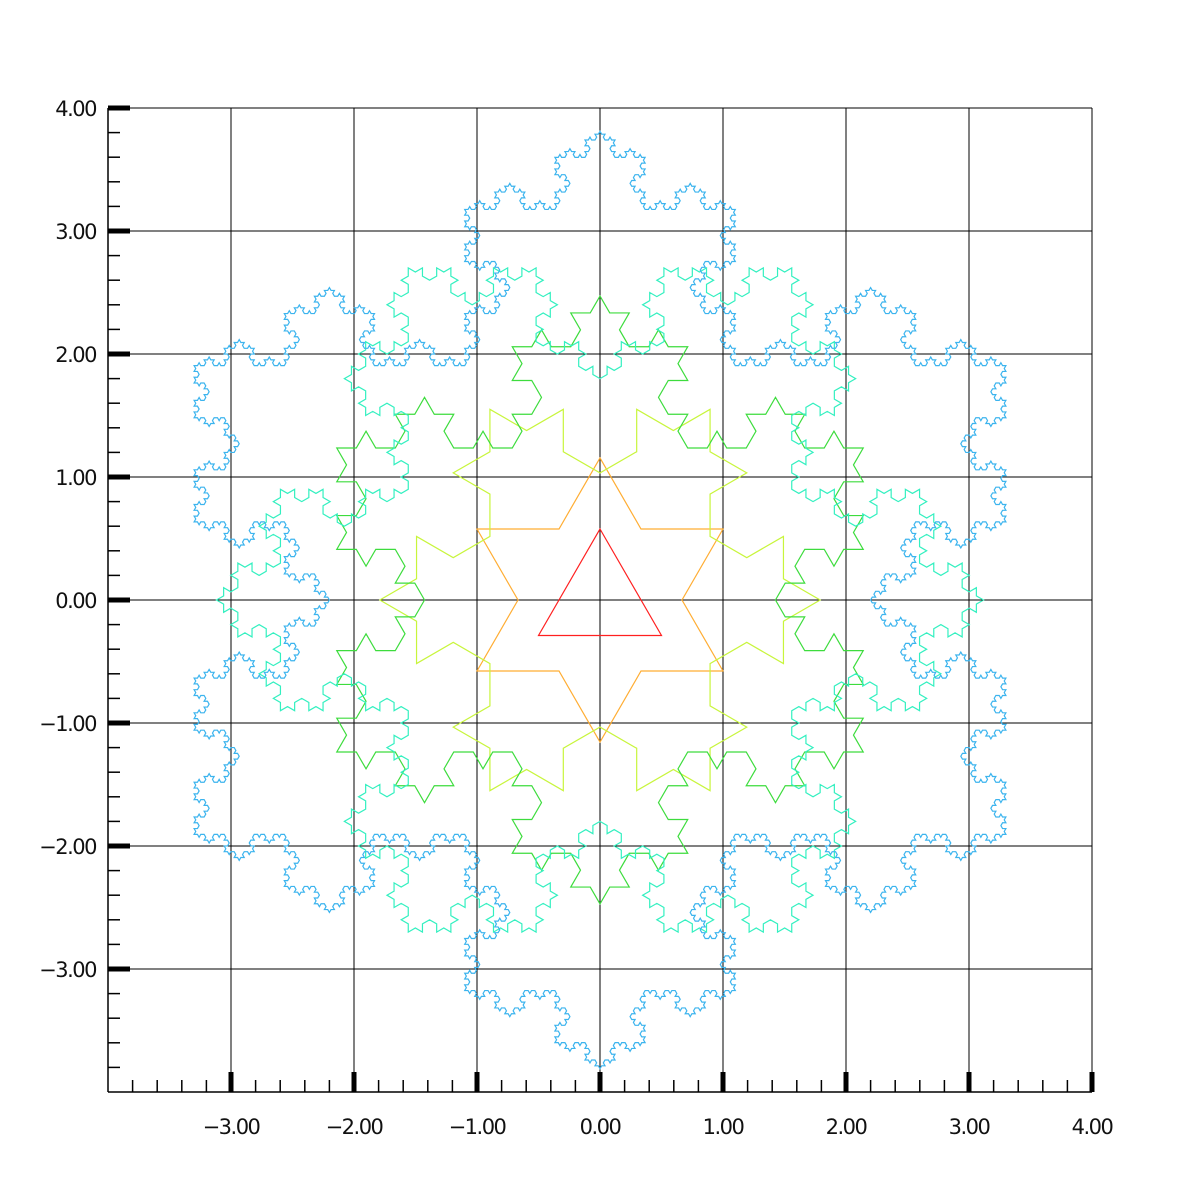 Image resolution: width=1200 pixels, height=1200 pixels. What do you see at coordinates (75, 109) in the screenshot?
I see `y-tick-label: 4.00` at bounding box center [75, 109].